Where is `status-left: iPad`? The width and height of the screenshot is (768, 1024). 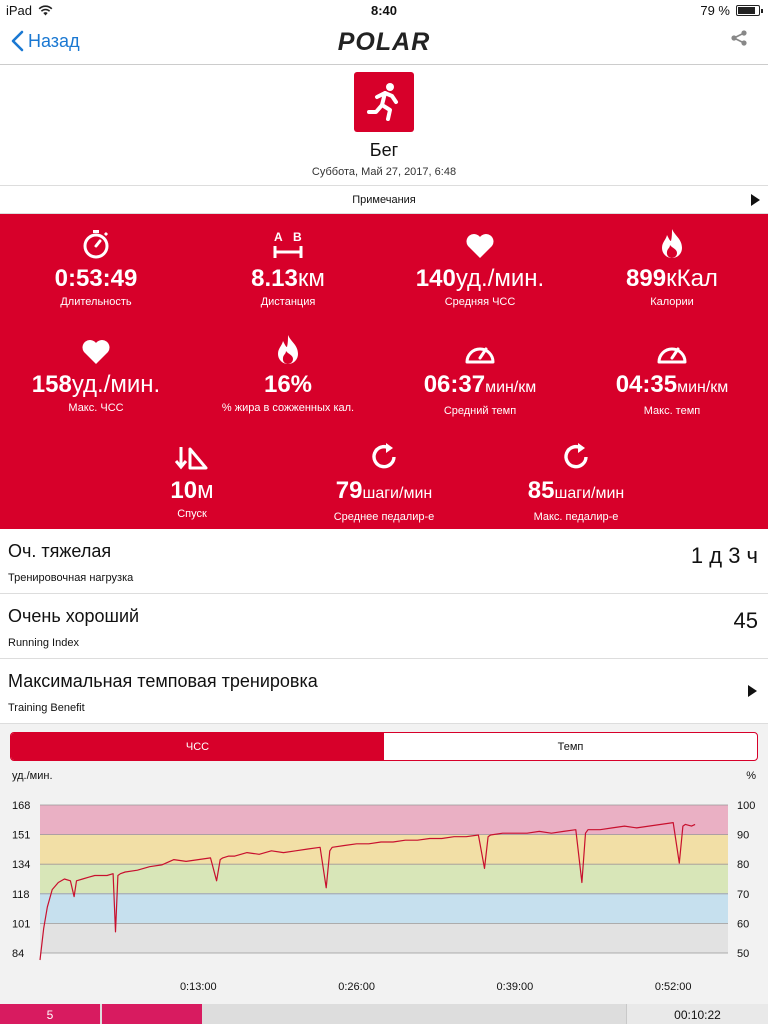
status-left: iPad is located at coordinates (29, 10).